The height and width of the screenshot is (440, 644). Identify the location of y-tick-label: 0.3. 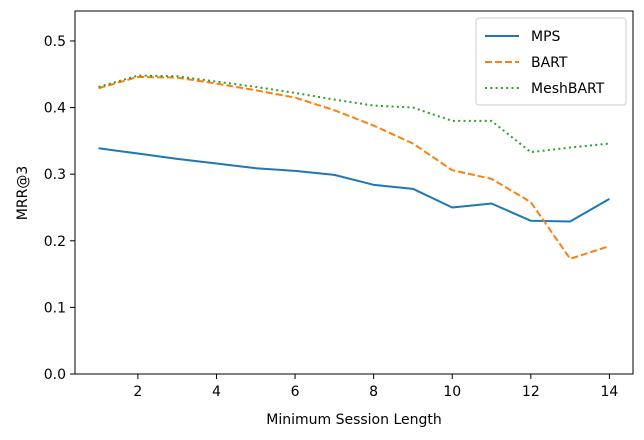
(55, 175).